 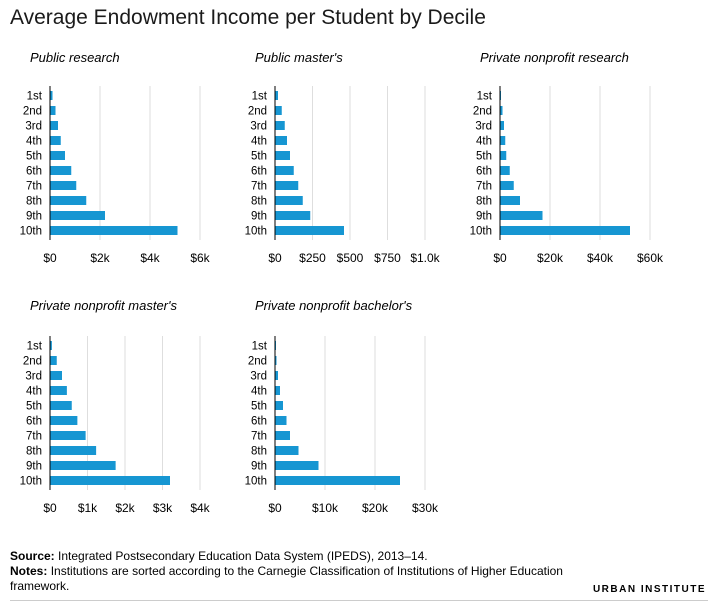 What do you see at coordinates (350, 258) in the screenshot?
I see `x-tick-label-2: $500` at bounding box center [350, 258].